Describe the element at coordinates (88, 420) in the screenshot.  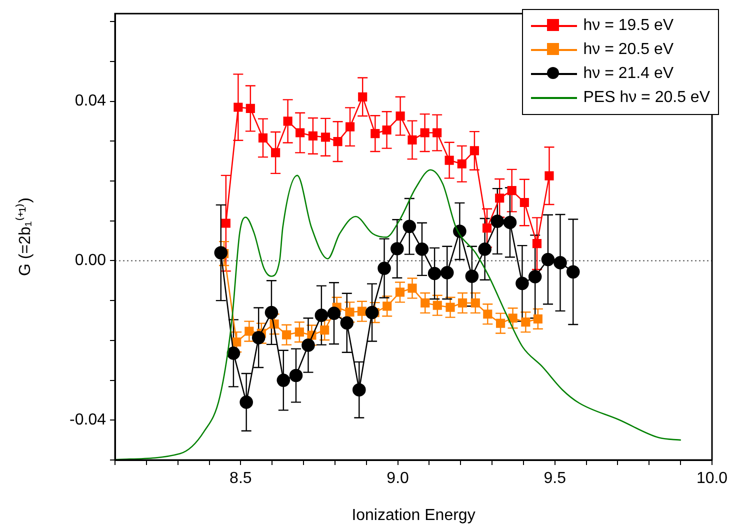
I see `y-tick-label: -0.04` at that location.